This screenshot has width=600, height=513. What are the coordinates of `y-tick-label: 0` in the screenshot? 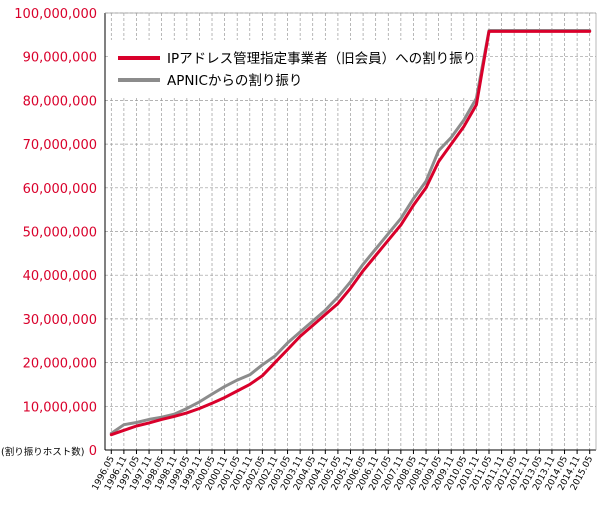 It's located at (93, 451).